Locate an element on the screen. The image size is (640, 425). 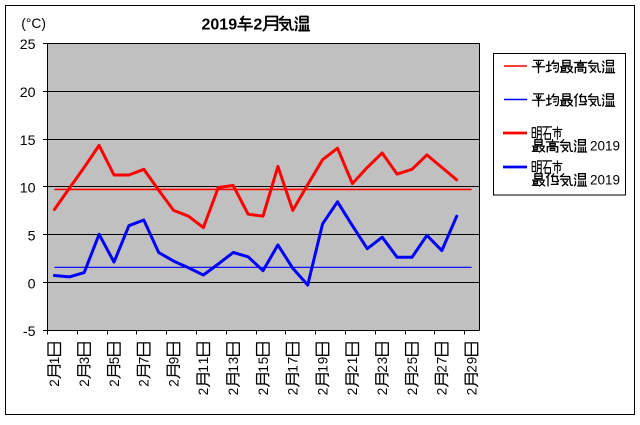
svg-text: -5 is located at coordinates (29, 332).